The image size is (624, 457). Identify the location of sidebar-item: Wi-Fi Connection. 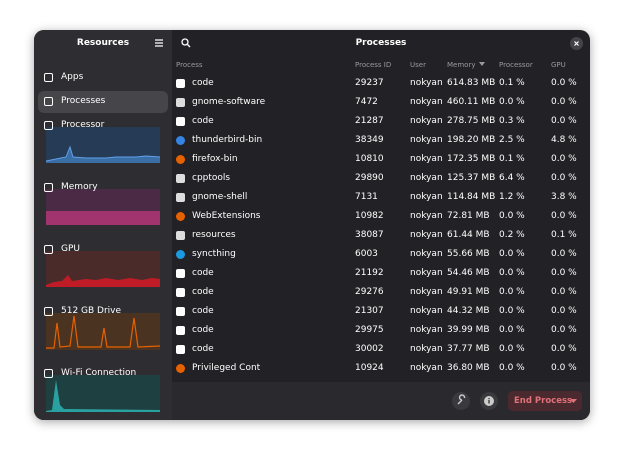
(103, 374).